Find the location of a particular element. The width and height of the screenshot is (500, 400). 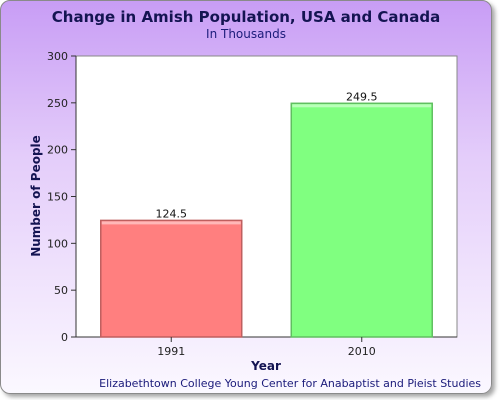

x-axis-label: Year is located at coordinates (265, 366).